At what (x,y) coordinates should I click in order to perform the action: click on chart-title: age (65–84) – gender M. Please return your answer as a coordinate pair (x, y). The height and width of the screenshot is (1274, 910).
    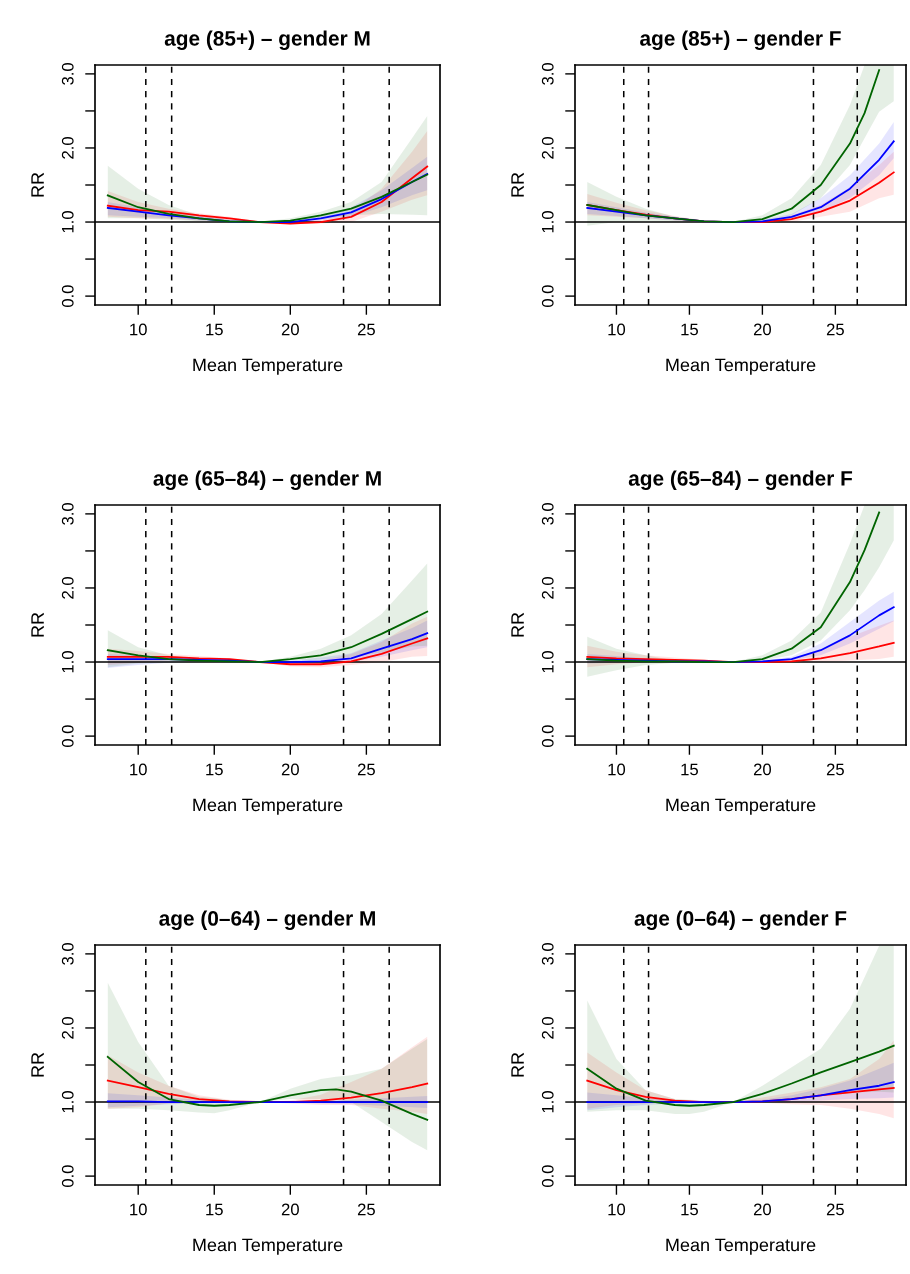
    Looking at the image, I should click on (267, 480).